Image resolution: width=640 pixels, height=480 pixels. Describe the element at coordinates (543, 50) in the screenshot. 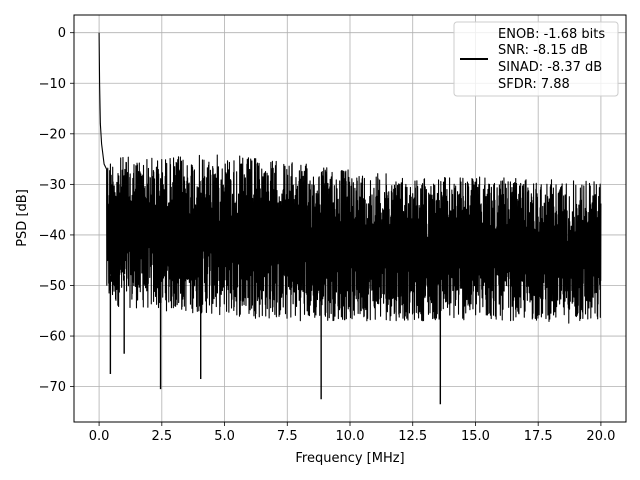

I see `legend-snr: SNR: -8.15 dB` at that location.